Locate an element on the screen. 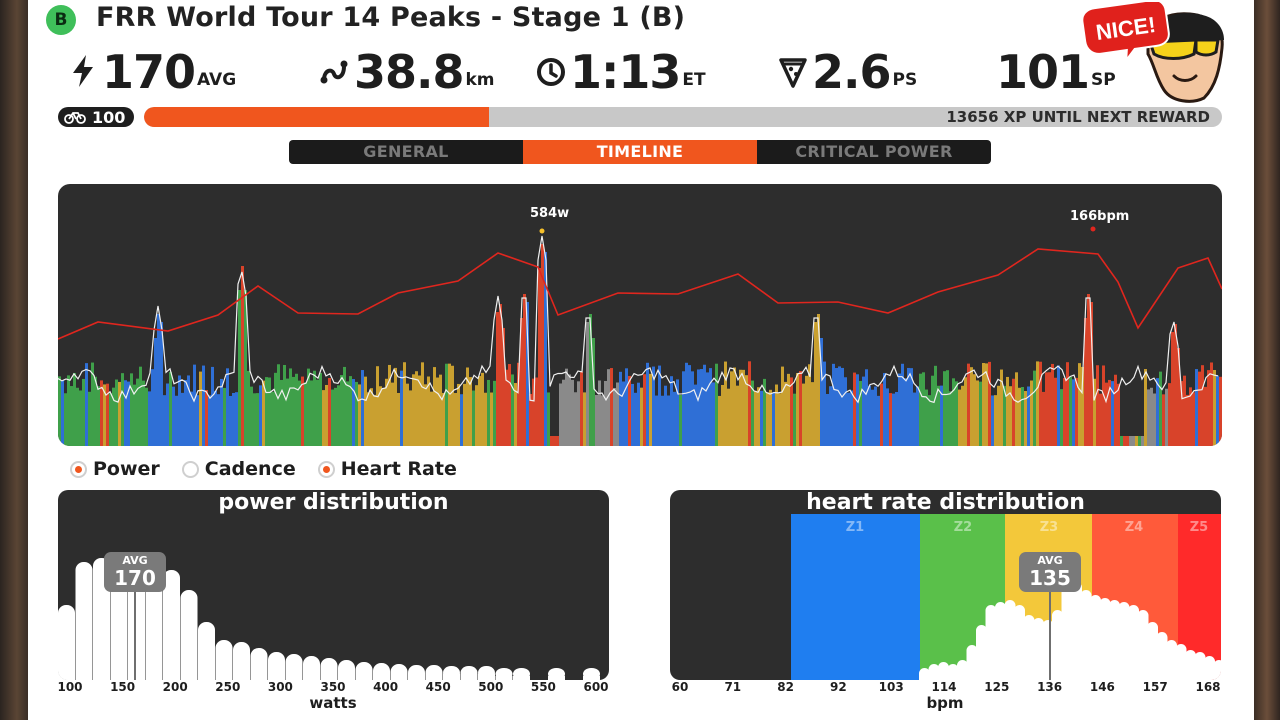  cadence-toggle-icon is located at coordinates (190, 469).